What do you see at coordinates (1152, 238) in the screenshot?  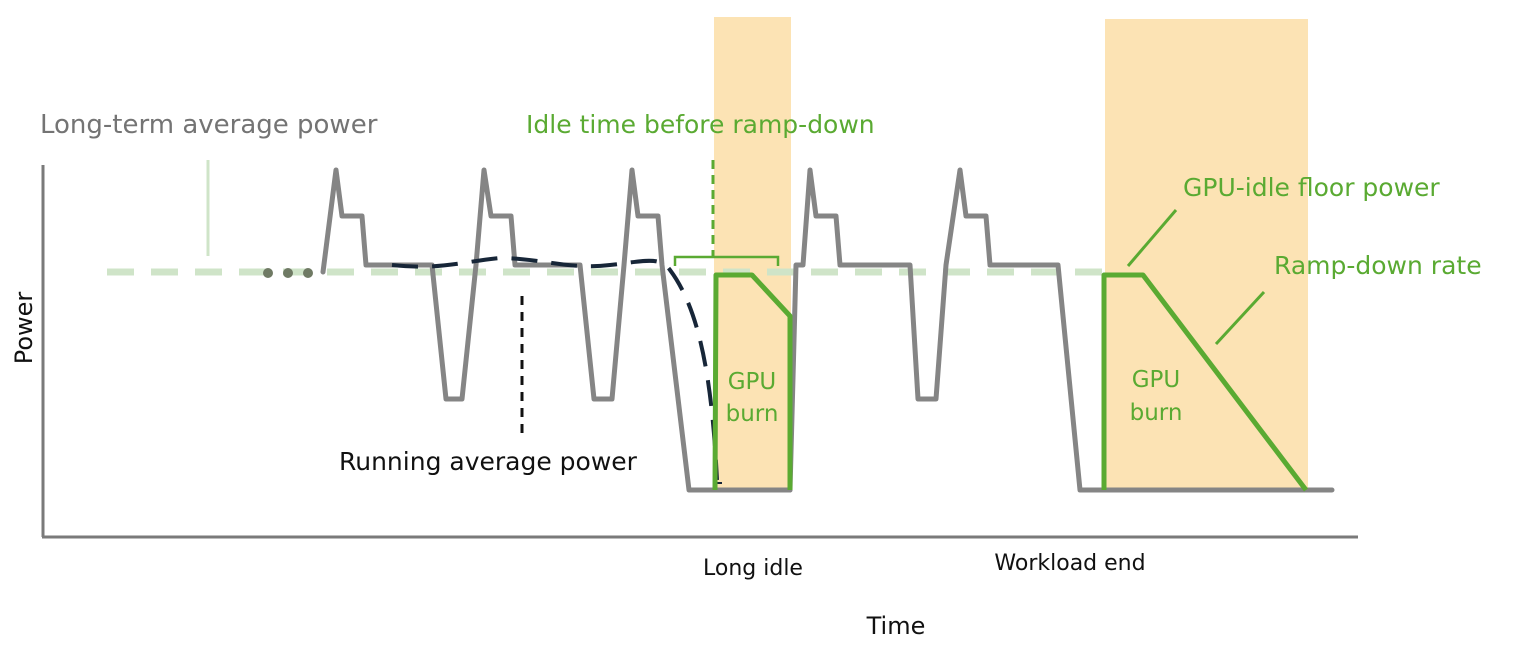 I see `gpu-idle-floor-leader` at bounding box center [1152, 238].